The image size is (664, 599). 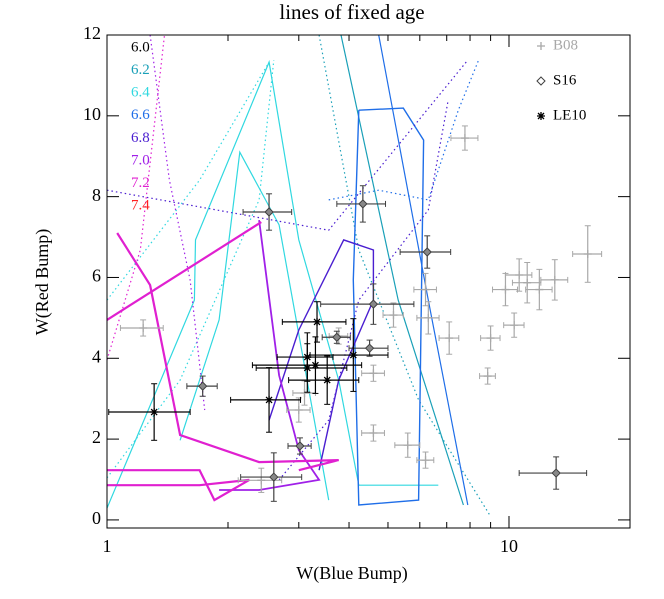 What do you see at coordinates (140, 160) in the screenshot?
I see `legend-label: 7.0` at bounding box center [140, 160].